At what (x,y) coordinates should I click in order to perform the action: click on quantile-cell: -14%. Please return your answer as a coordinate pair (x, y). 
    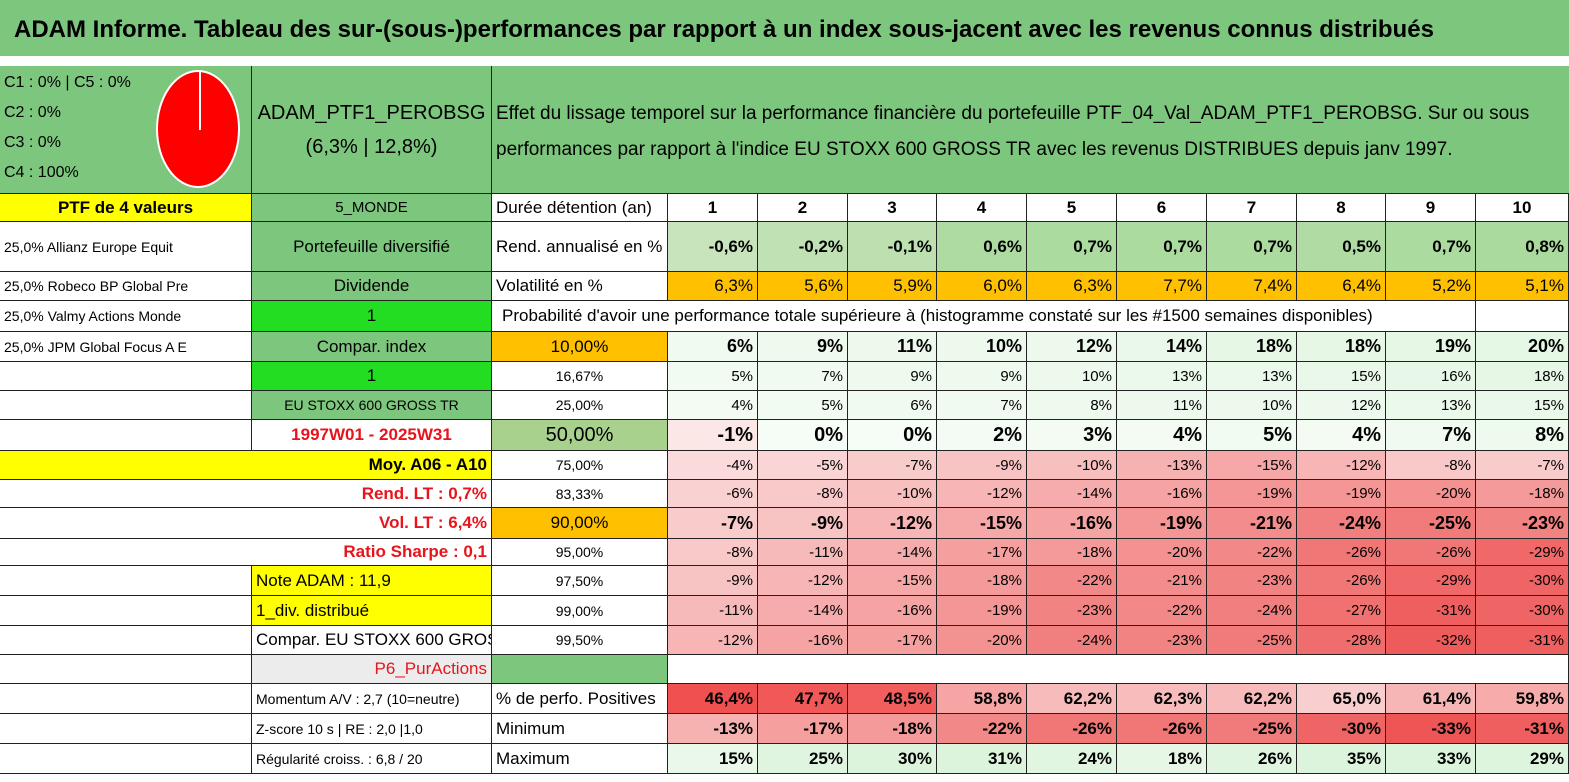
    Looking at the image, I should click on (892, 552).